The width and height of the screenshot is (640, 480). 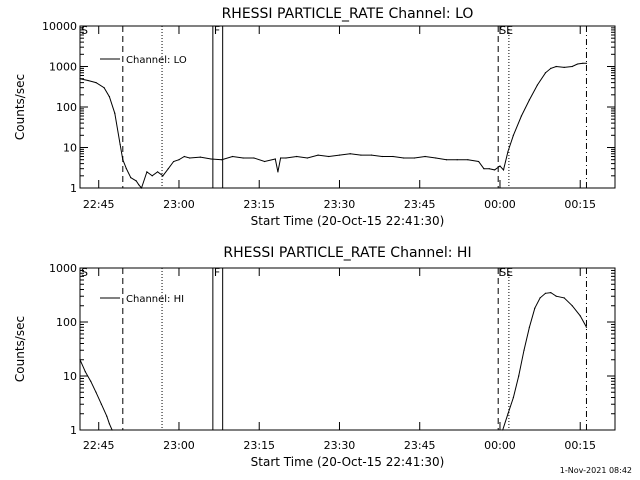 What do you see at coordinates (70, 376) in the screenshot?
I see `panel-2-y-tick-label: 10` at bounding box center [70, 376].